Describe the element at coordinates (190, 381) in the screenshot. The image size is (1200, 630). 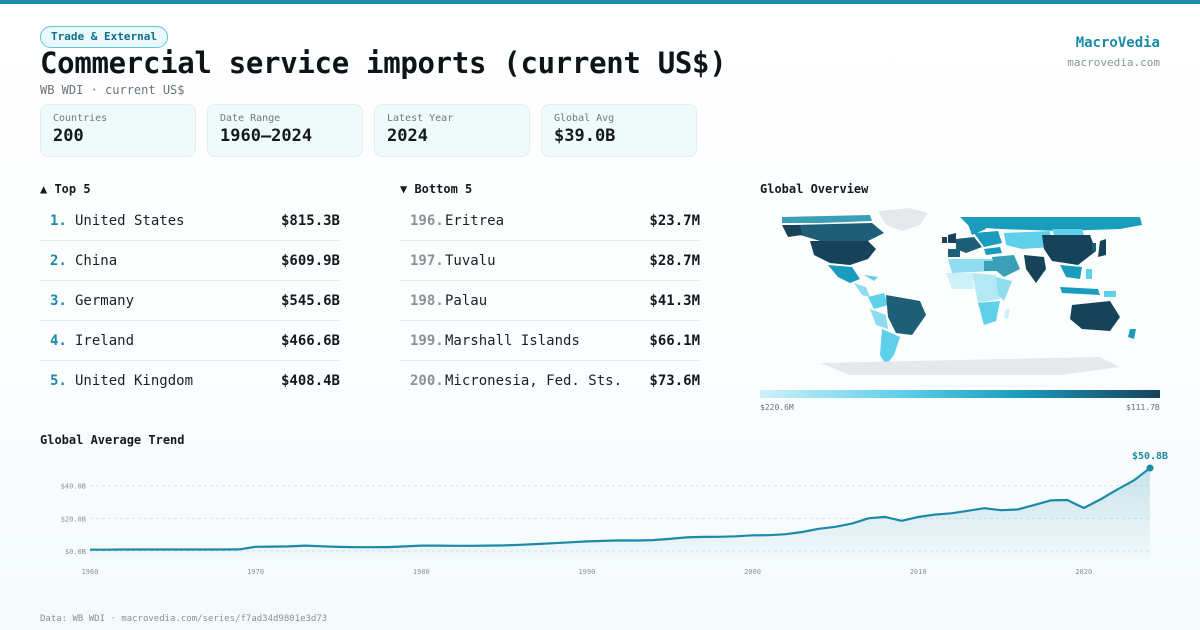
I see `list-item: 5. United Kingdom $408.4B` at that location.